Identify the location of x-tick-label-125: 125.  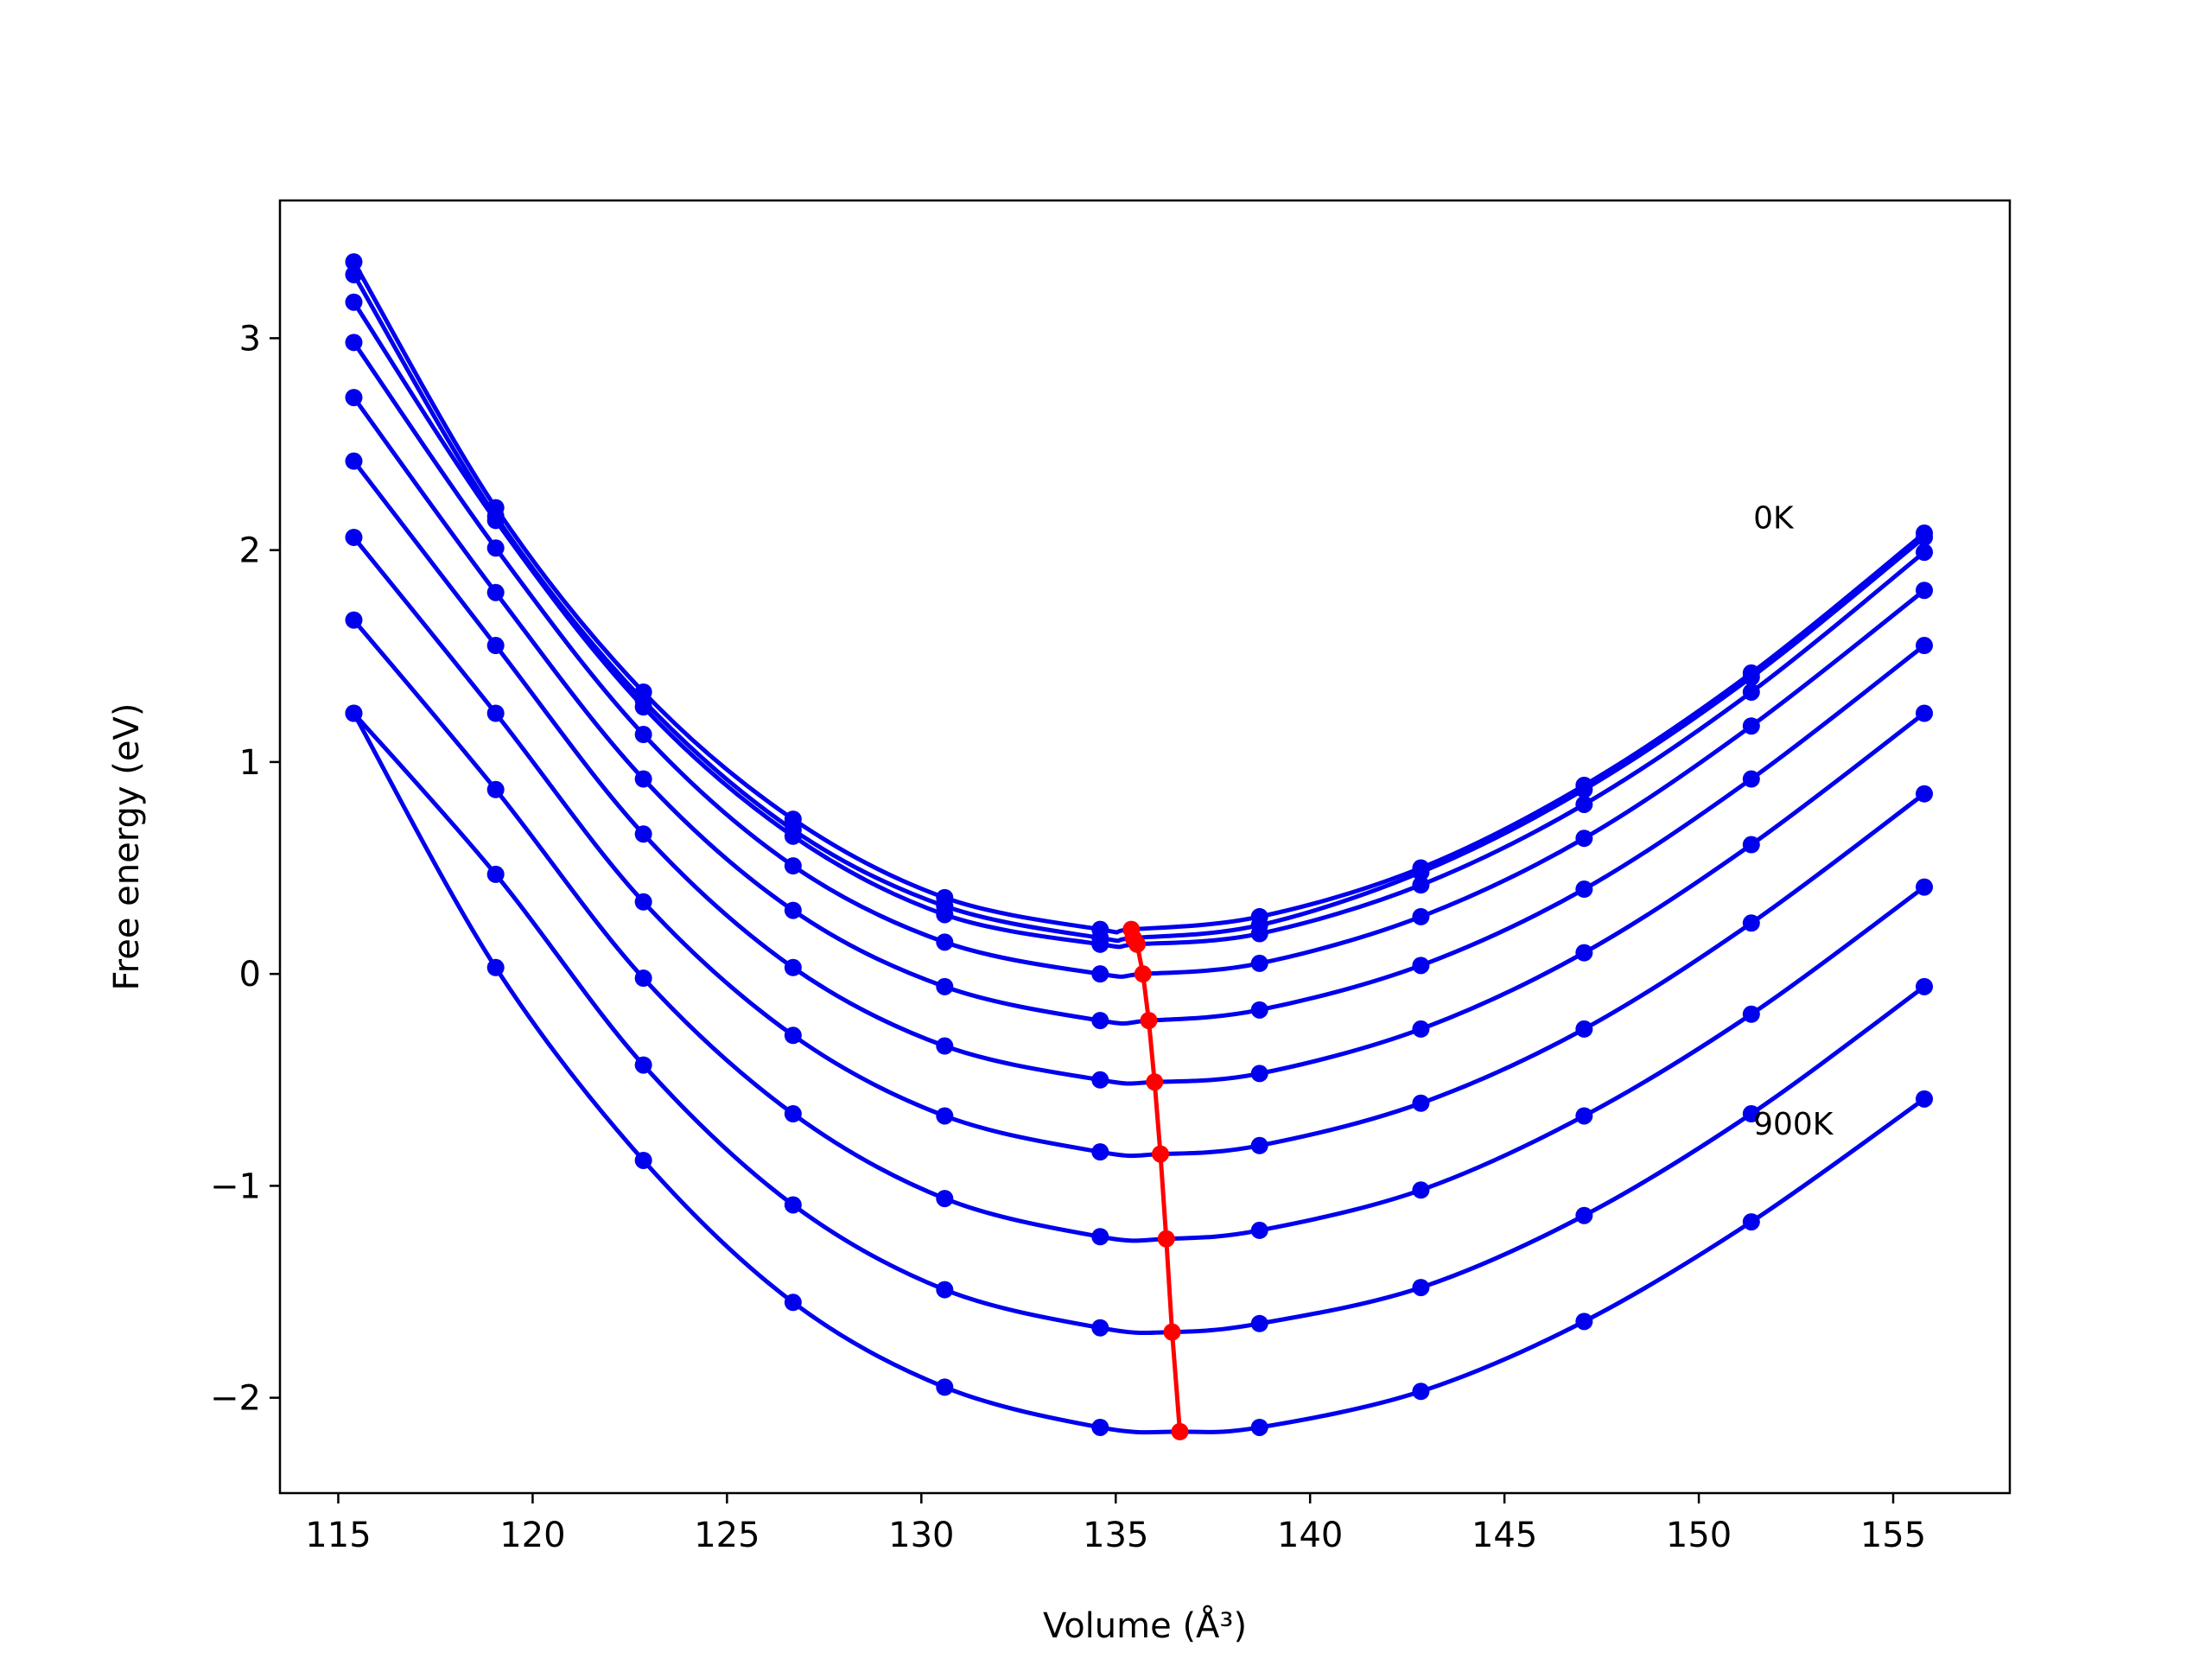
(727, 1535).